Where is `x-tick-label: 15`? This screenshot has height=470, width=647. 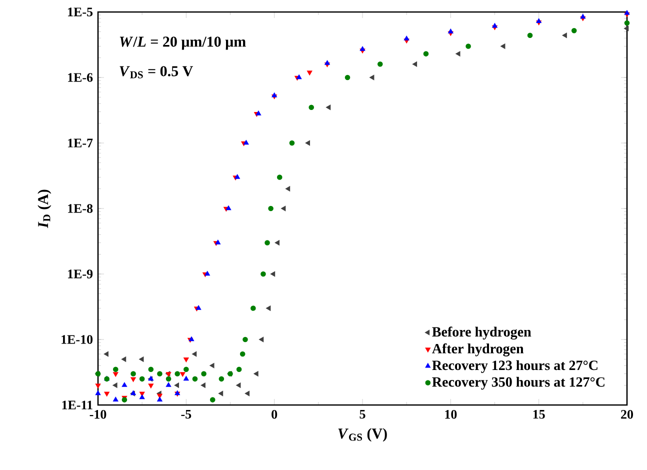
x-tick-label: 15 is located at coordinates (539, 414).